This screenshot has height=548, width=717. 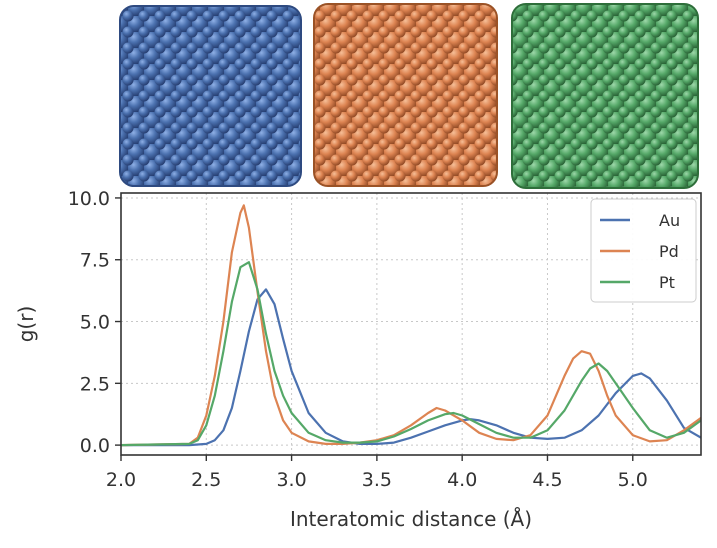 I want to click on legend-box, so click(x=643, y=250).